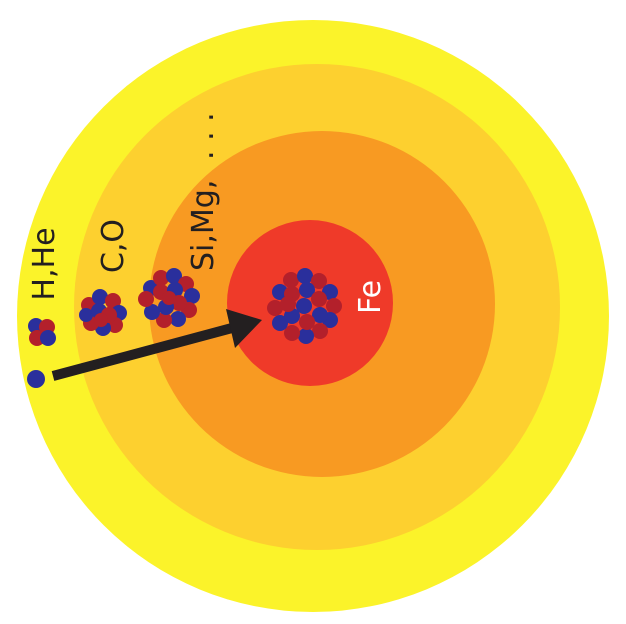 This screenshot has width=626, height=624. What do you see at coordinates (370, 297) in the screenshot?
I see `label-fe: Fe` at bounding box center [370, 297].